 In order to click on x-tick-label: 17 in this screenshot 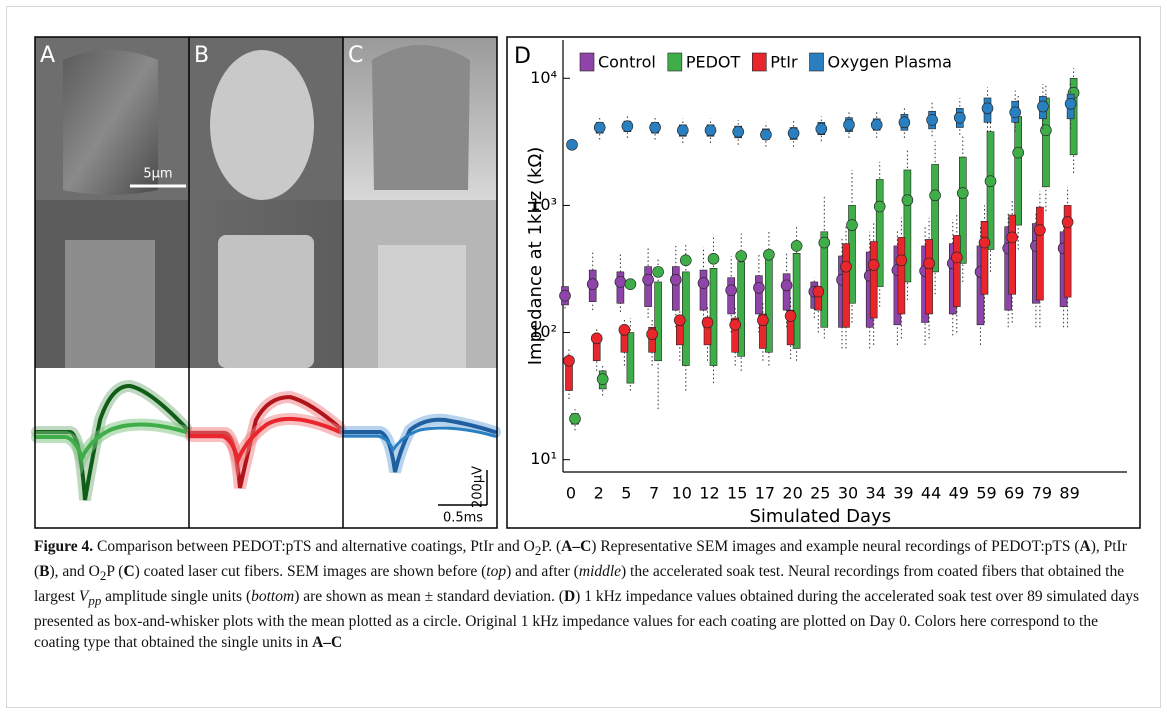, I will do `click(765, 493)`.